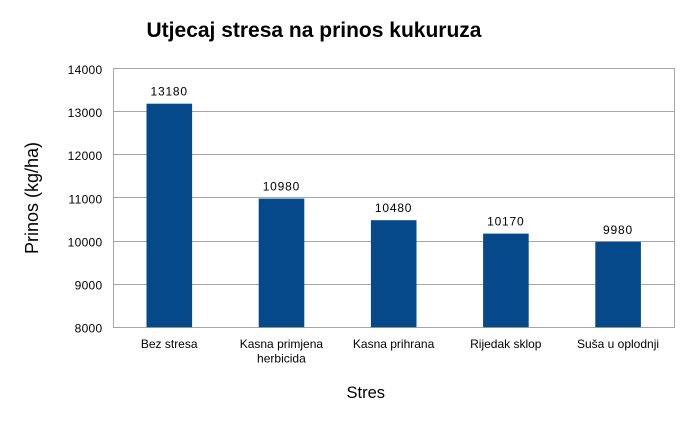  Describe the element at coordinates (618, 230) in the screenshot. I see `svg-text: 9980` at that location.